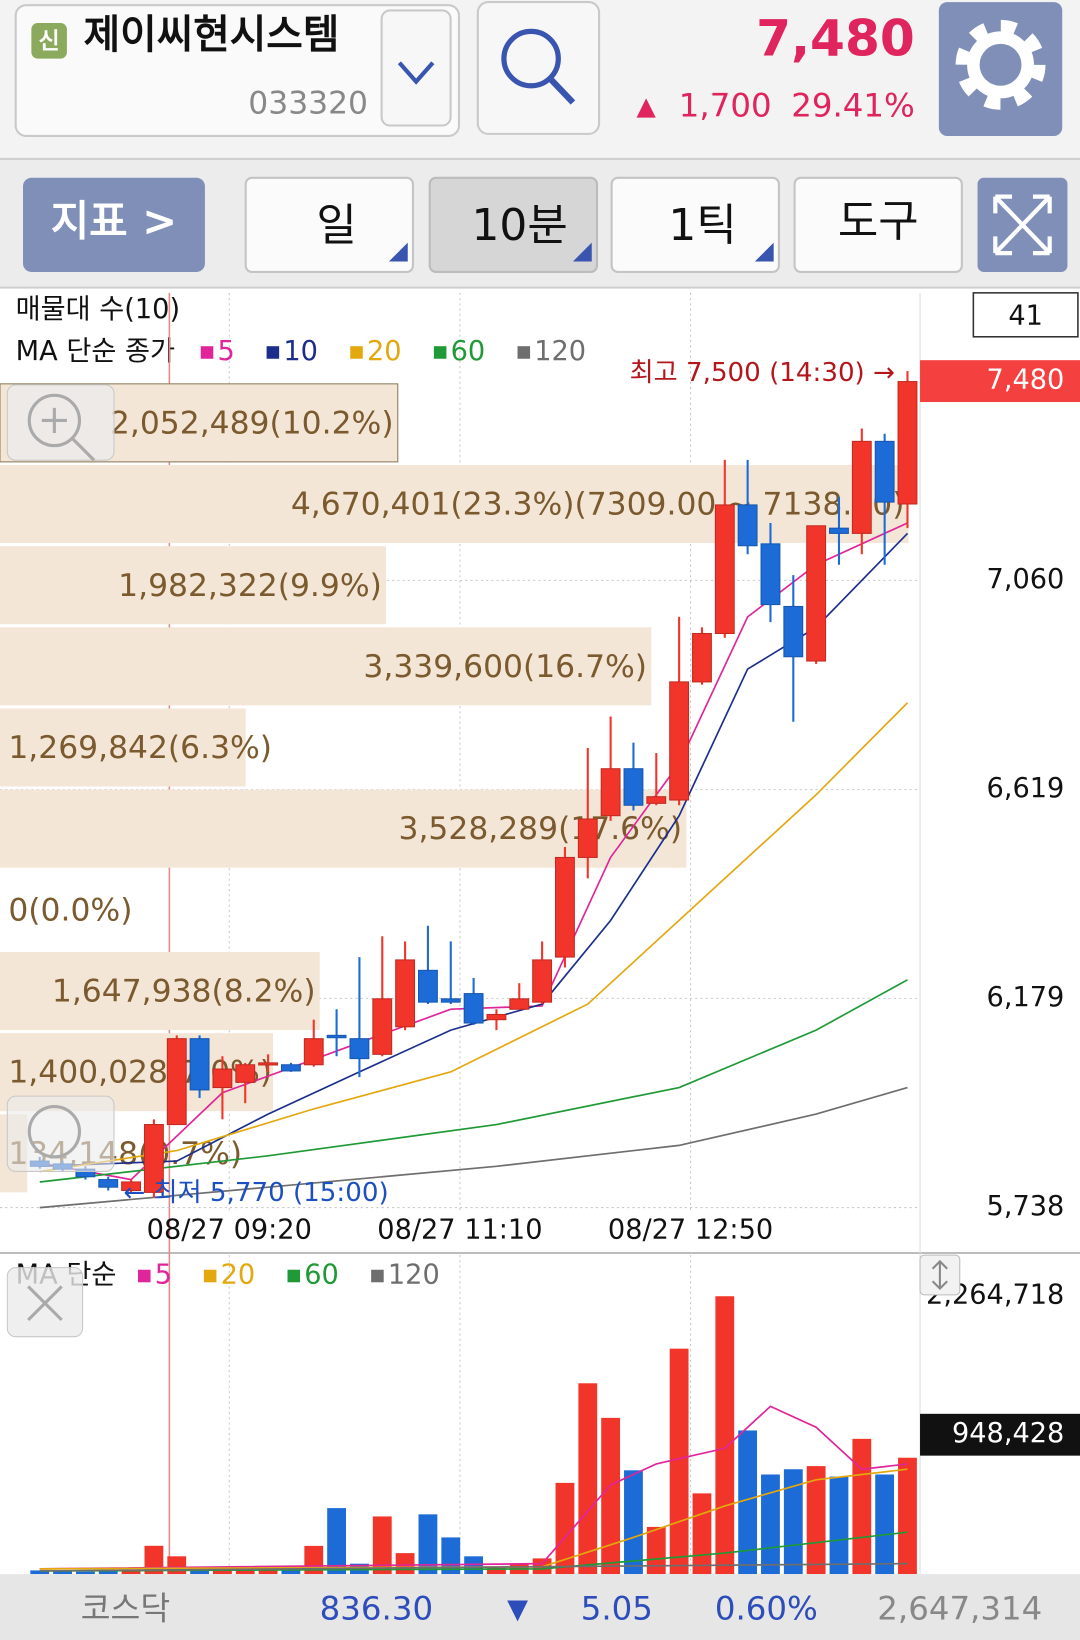 The image size is (1080, 1640). What do you see at coordinates (68, 434) in the screenshot?
I see `zoom-icon-plus` at bounding box center [68, 434].